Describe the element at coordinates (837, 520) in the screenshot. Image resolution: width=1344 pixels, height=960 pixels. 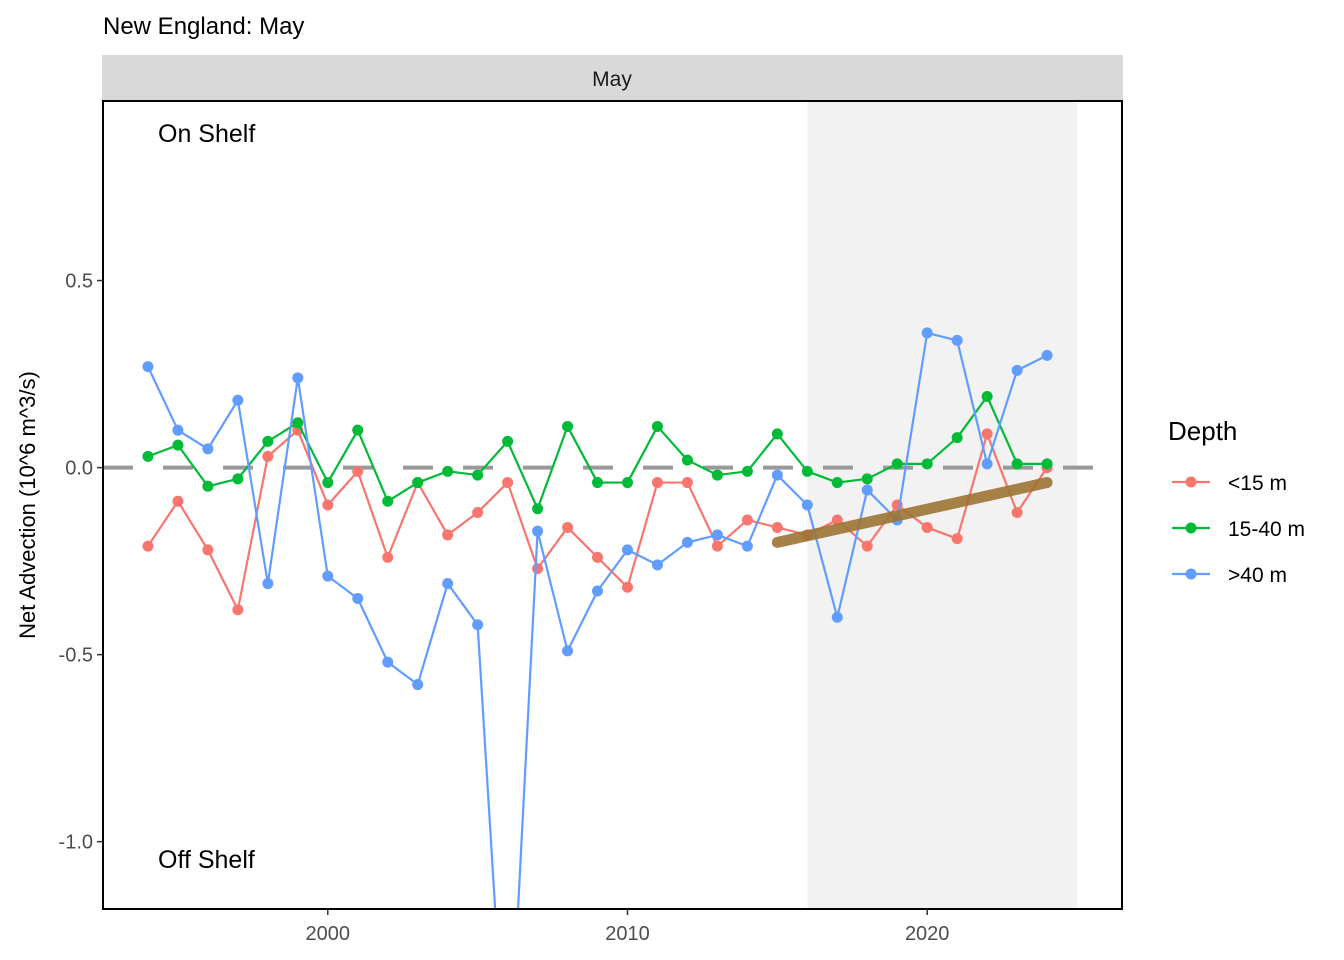
I see `data-point-0-2017` at that location.